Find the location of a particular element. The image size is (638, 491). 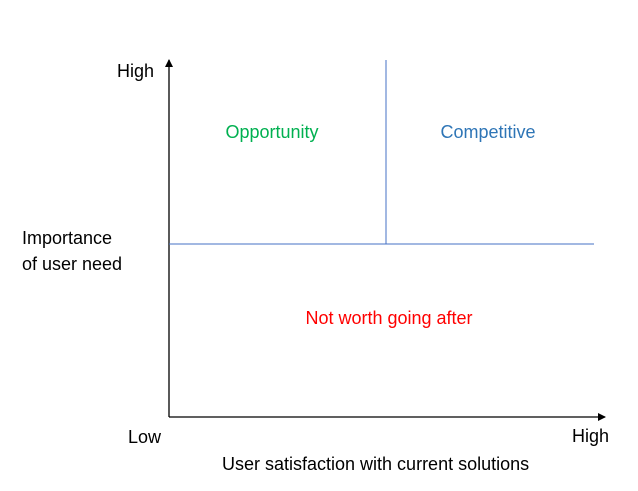

quadrant-opportunity-label: Opportunity is located at coordinates (271, 132).